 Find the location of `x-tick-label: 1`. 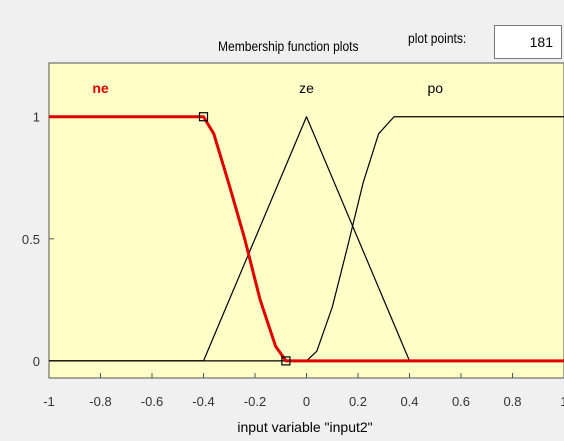

x-tick-label: 1 is located at coordinates (562, 401).